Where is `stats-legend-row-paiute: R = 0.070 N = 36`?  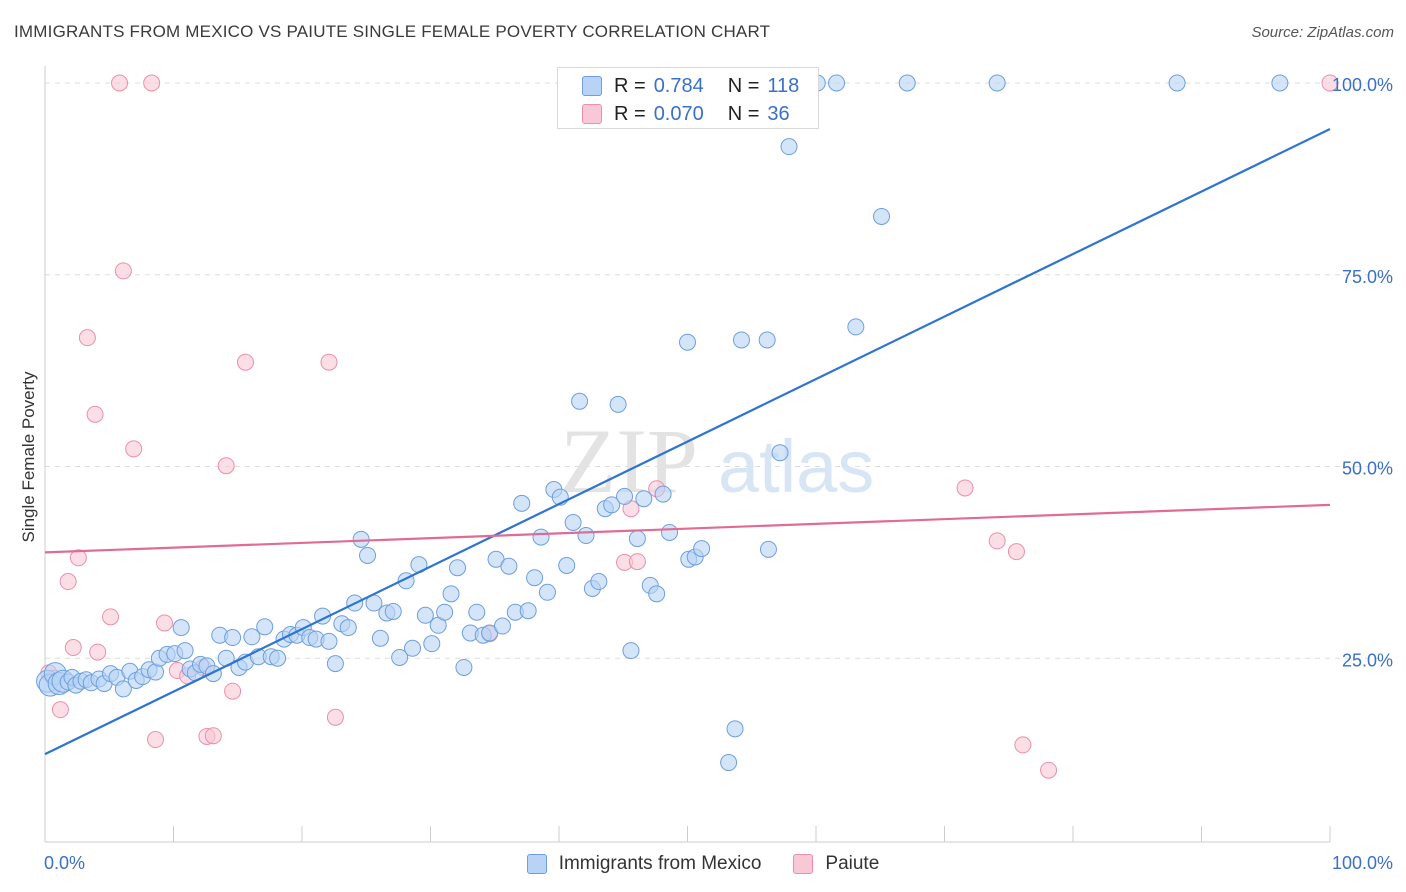 stats-legend-row-paiute: R = 0.070 N = 36 is located at coordinates (686, 114).